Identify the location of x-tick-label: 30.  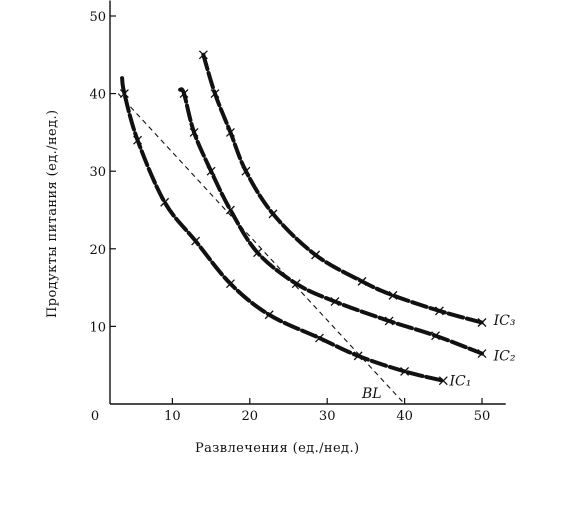
(327, 416).